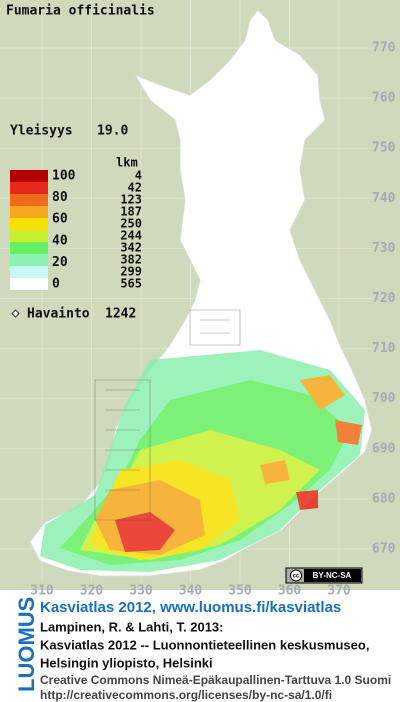 This screenshot has height=702, width=400. Describe the element at coordinates (64, 176) in the screenshot. I see `legend-scale-label: 100` at that location.